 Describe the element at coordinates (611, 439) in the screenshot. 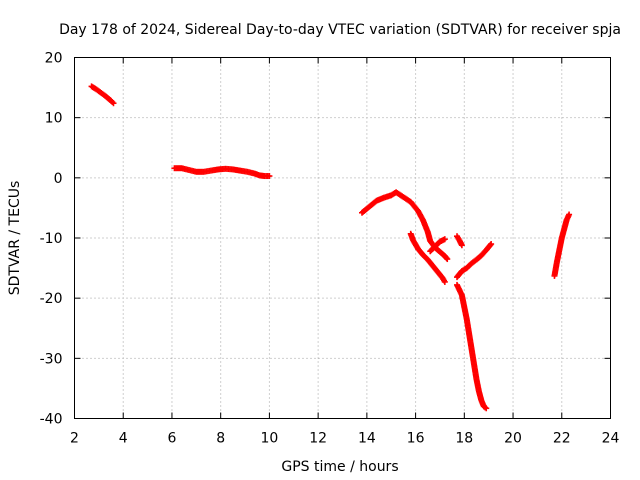

I see `x-tick-label: 24` at that location.